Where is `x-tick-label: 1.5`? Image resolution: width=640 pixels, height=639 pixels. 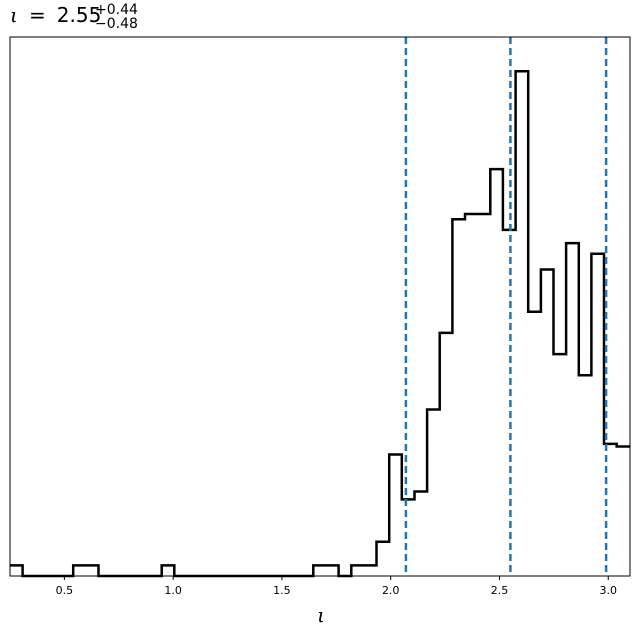 x-tick-label: 1.5 is located at coordinates (282, 590).